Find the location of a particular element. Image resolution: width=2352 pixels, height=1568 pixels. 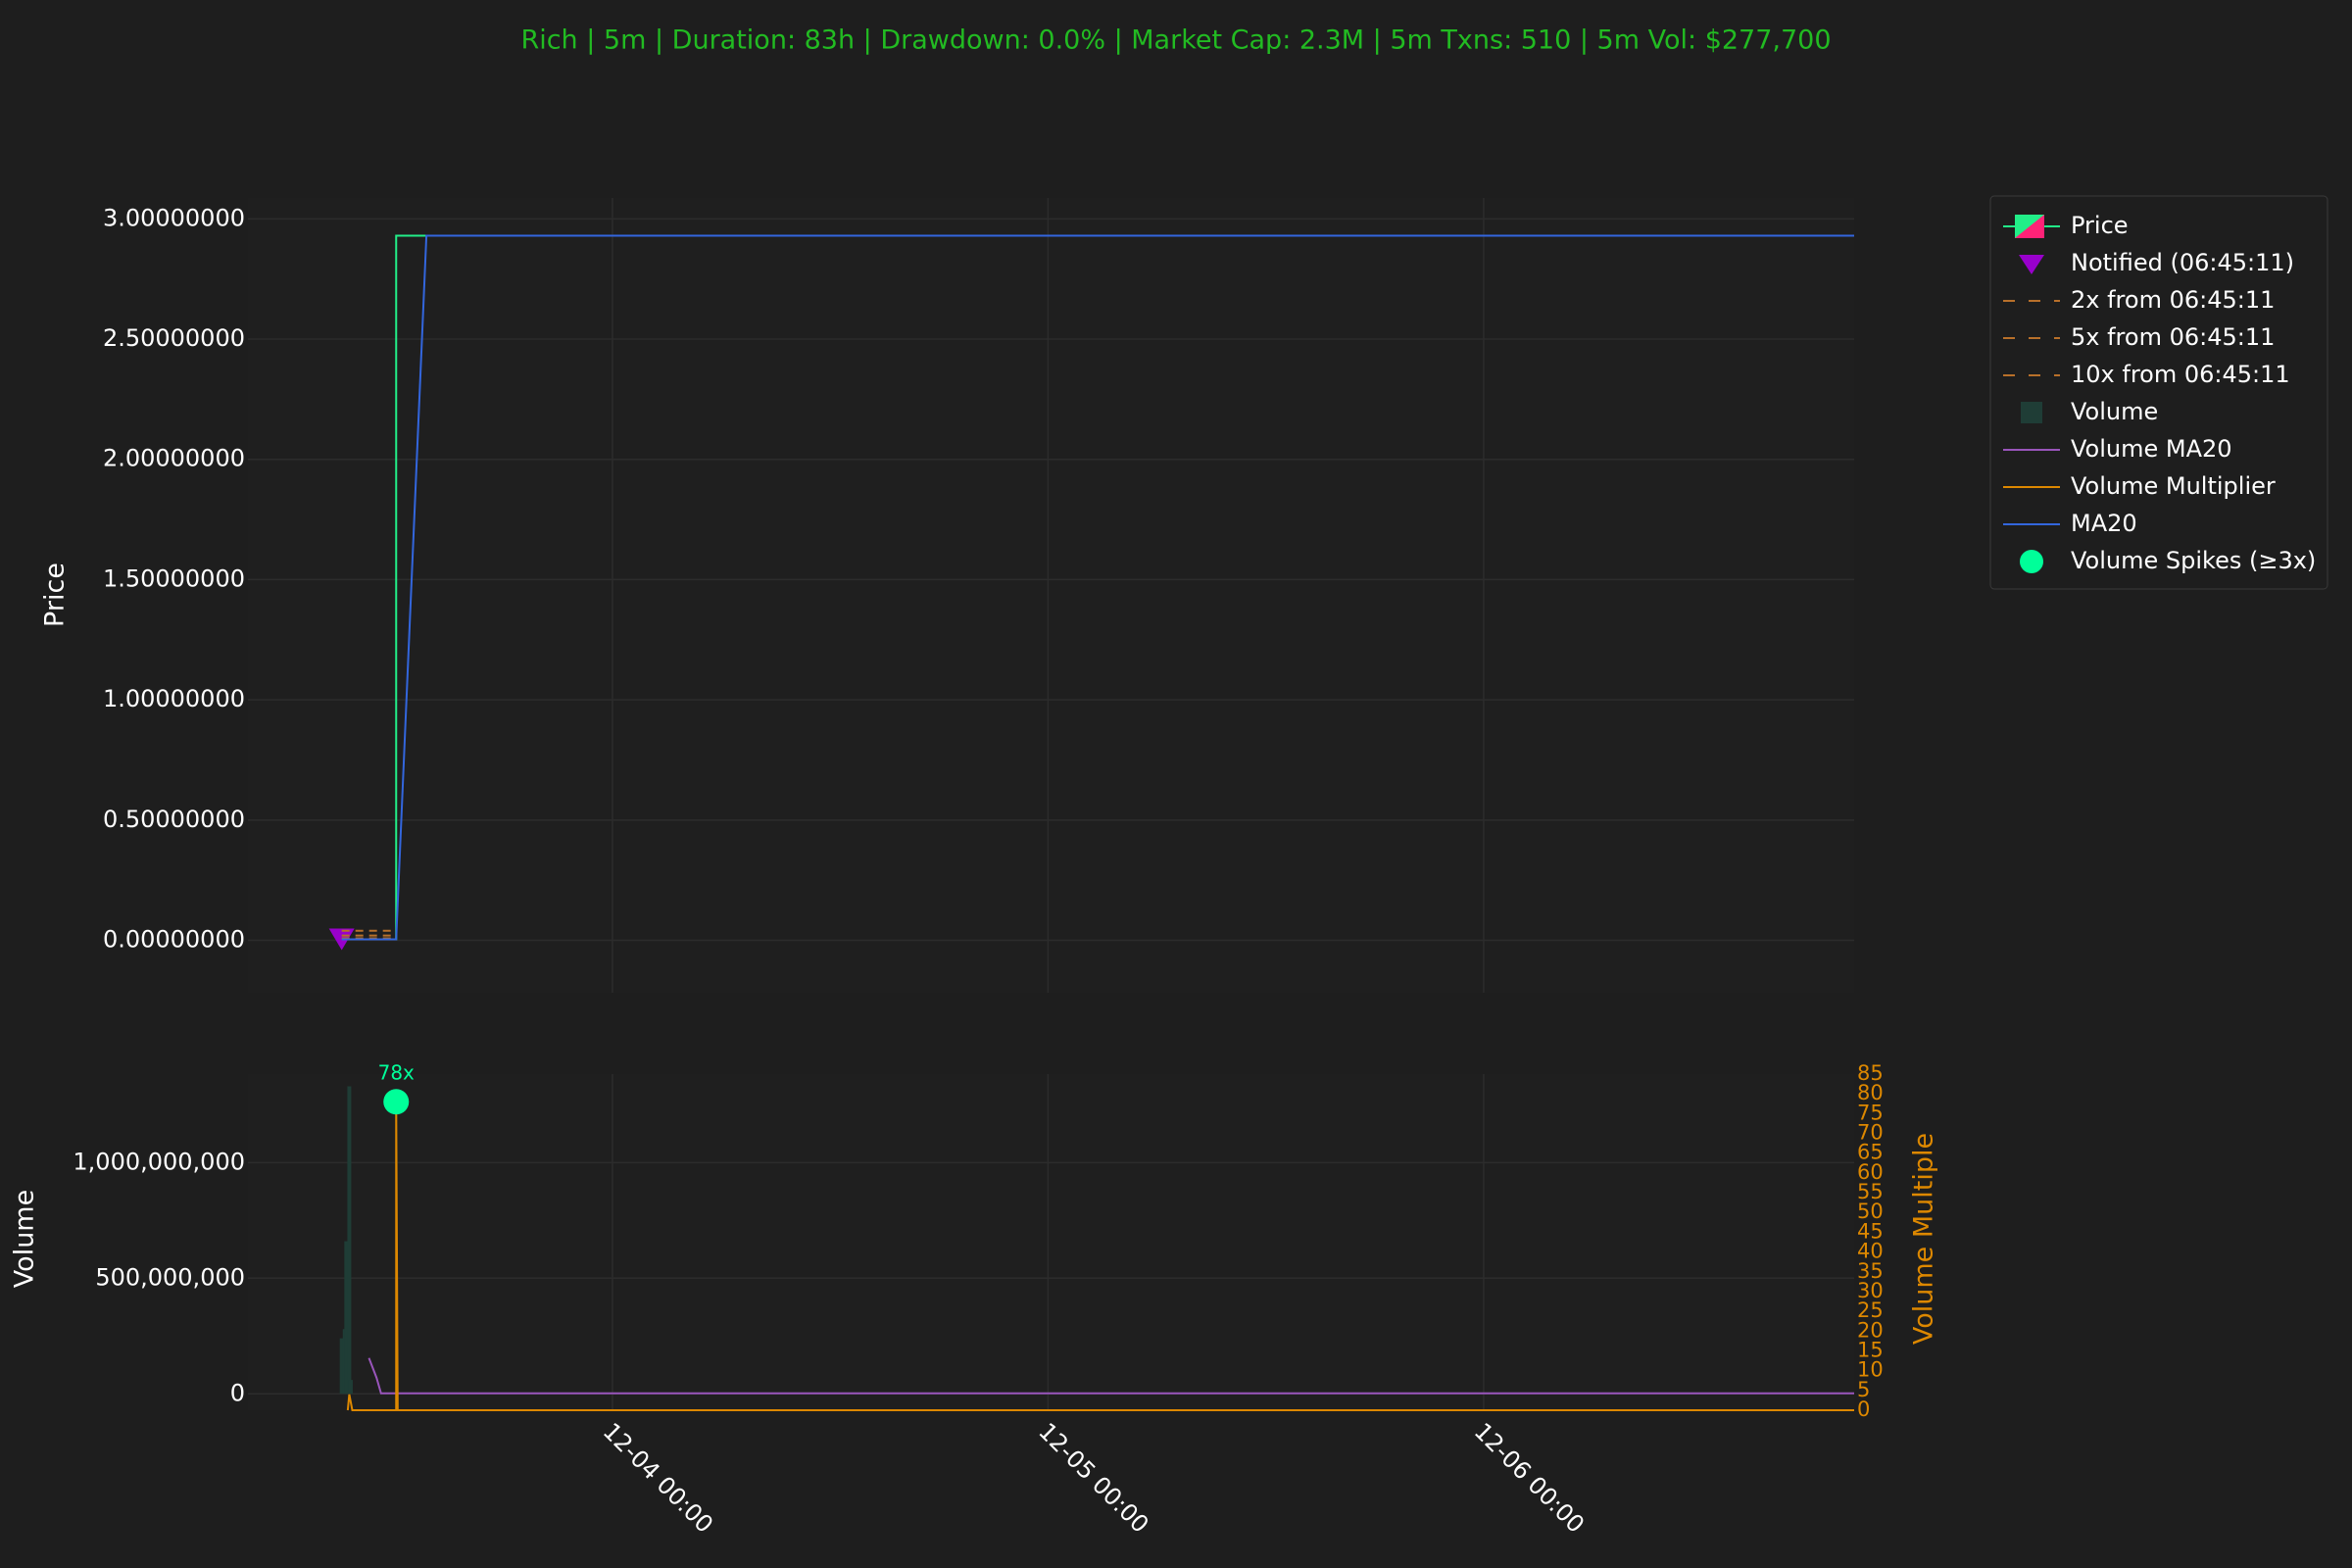

y2-tick-label: 85 is located at coordinates (1870, 1073).